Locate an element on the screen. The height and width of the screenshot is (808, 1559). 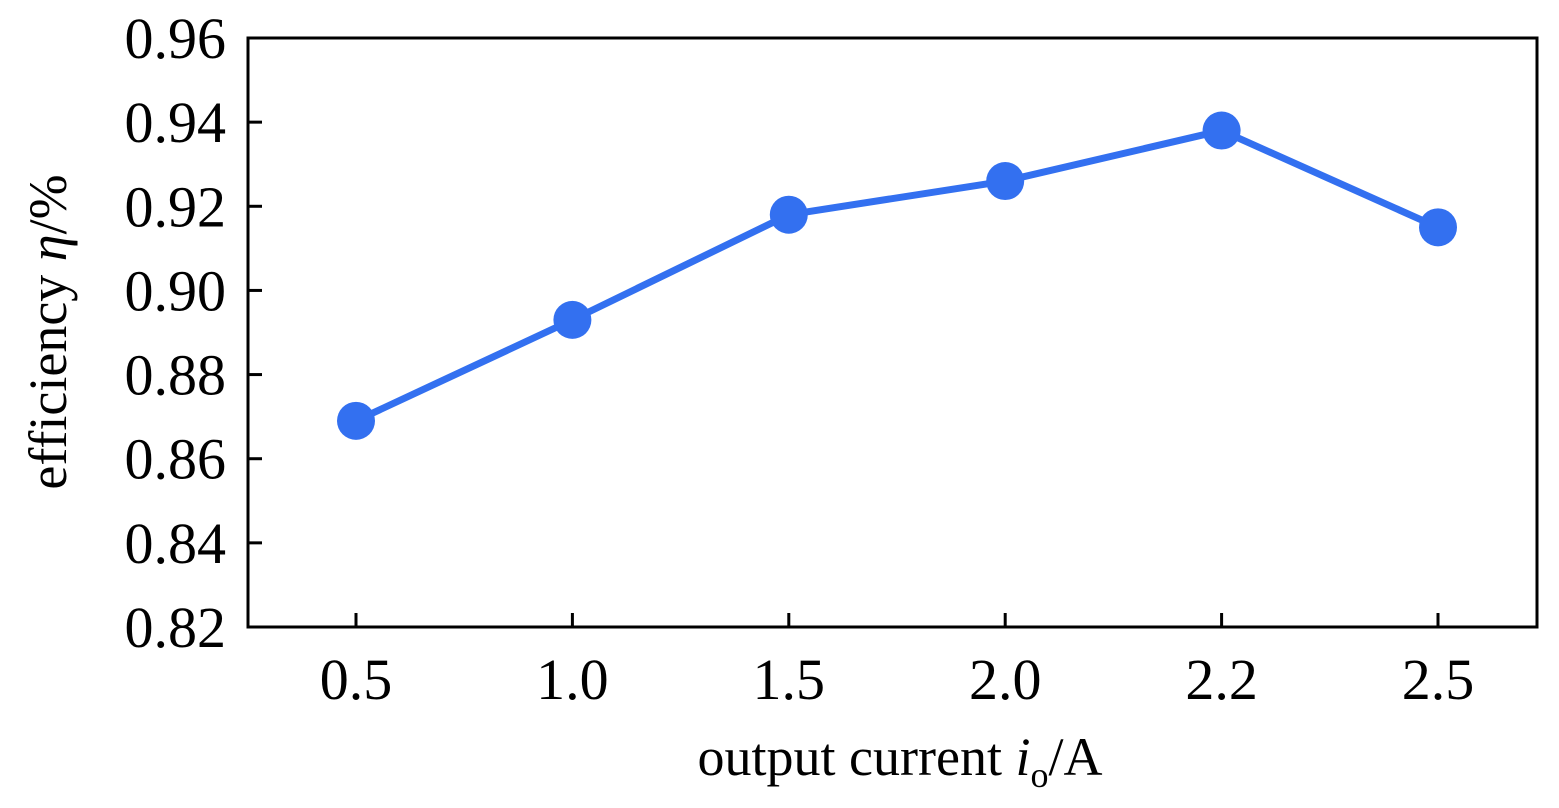
y-axis: 0.82 0.84 0.86 0.88 0.90 0.92 0.94 0.96 is located at coordinates (193, 333).